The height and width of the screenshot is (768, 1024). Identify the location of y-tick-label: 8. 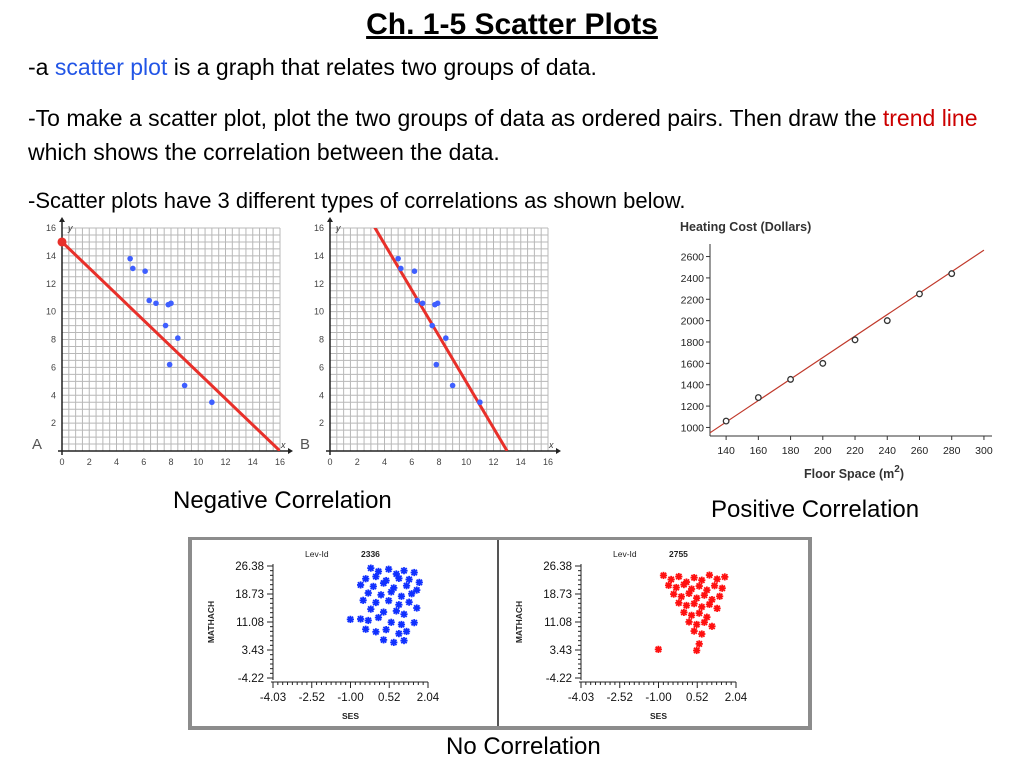
(321, 340).